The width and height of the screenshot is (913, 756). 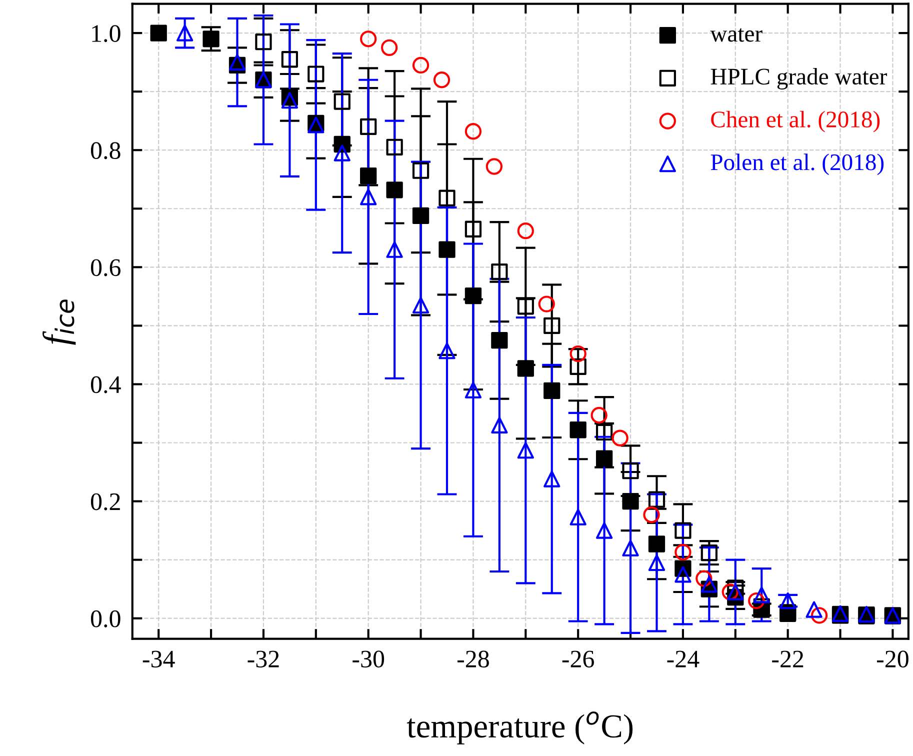 I want to click on y-tick-label: 0.4, so click(x=105, y=385).